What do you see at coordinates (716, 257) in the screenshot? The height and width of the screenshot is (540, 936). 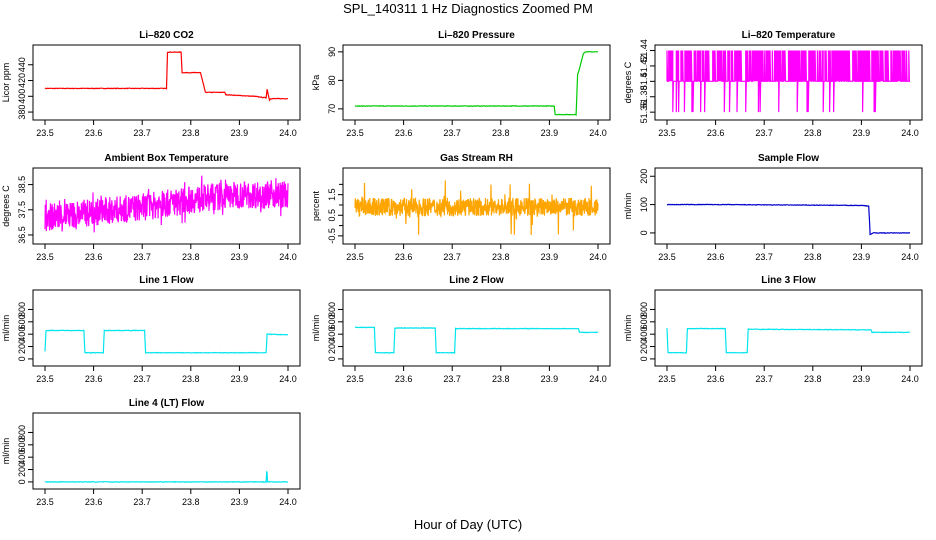 I see `panel-6-xtick-label: 23.6` at bounding box center [716, 257].